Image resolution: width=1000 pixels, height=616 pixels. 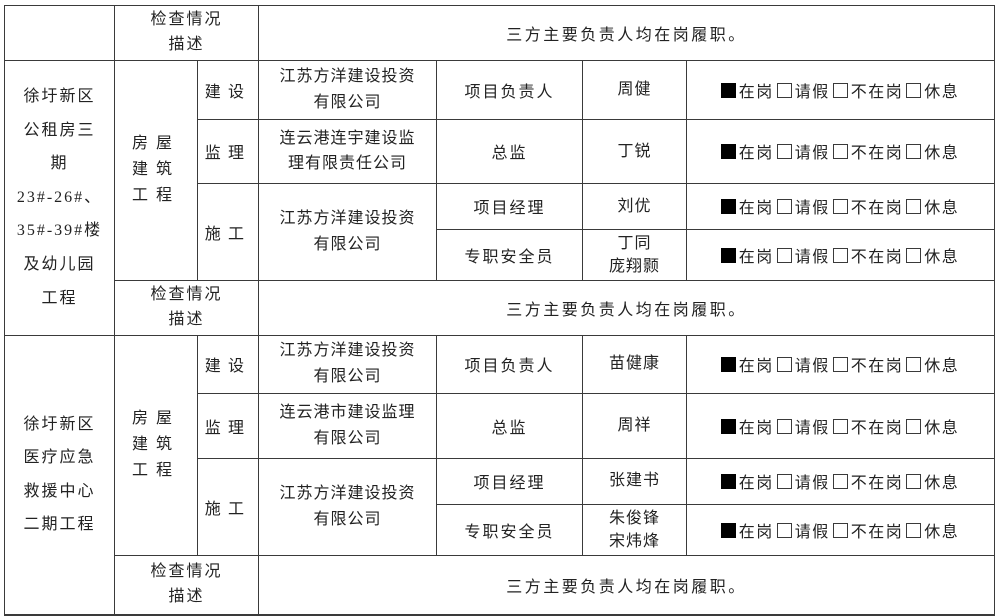 I want to click on person-name-cell: 丁锐, so click(x=635, y=151).